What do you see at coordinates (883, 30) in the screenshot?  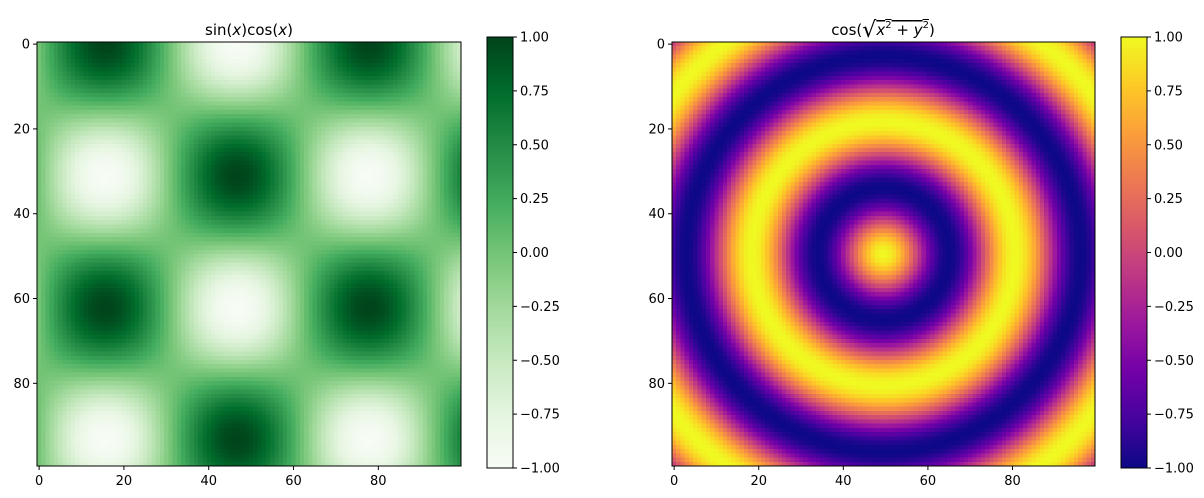 I see `chart-title: cos(√x2 + y2)` at bounding box center [883, 30].